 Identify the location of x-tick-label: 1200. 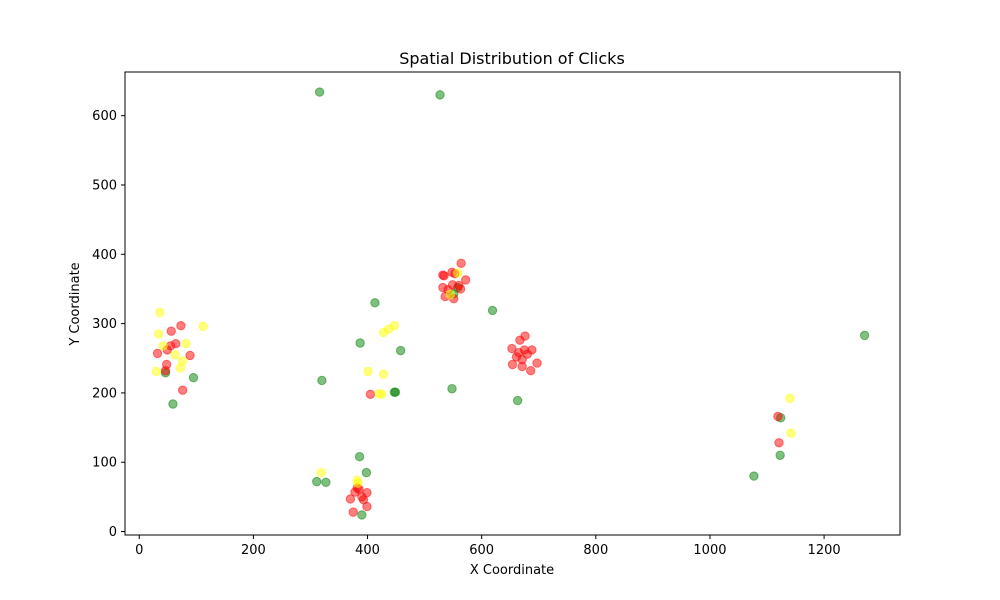
(824, 550).